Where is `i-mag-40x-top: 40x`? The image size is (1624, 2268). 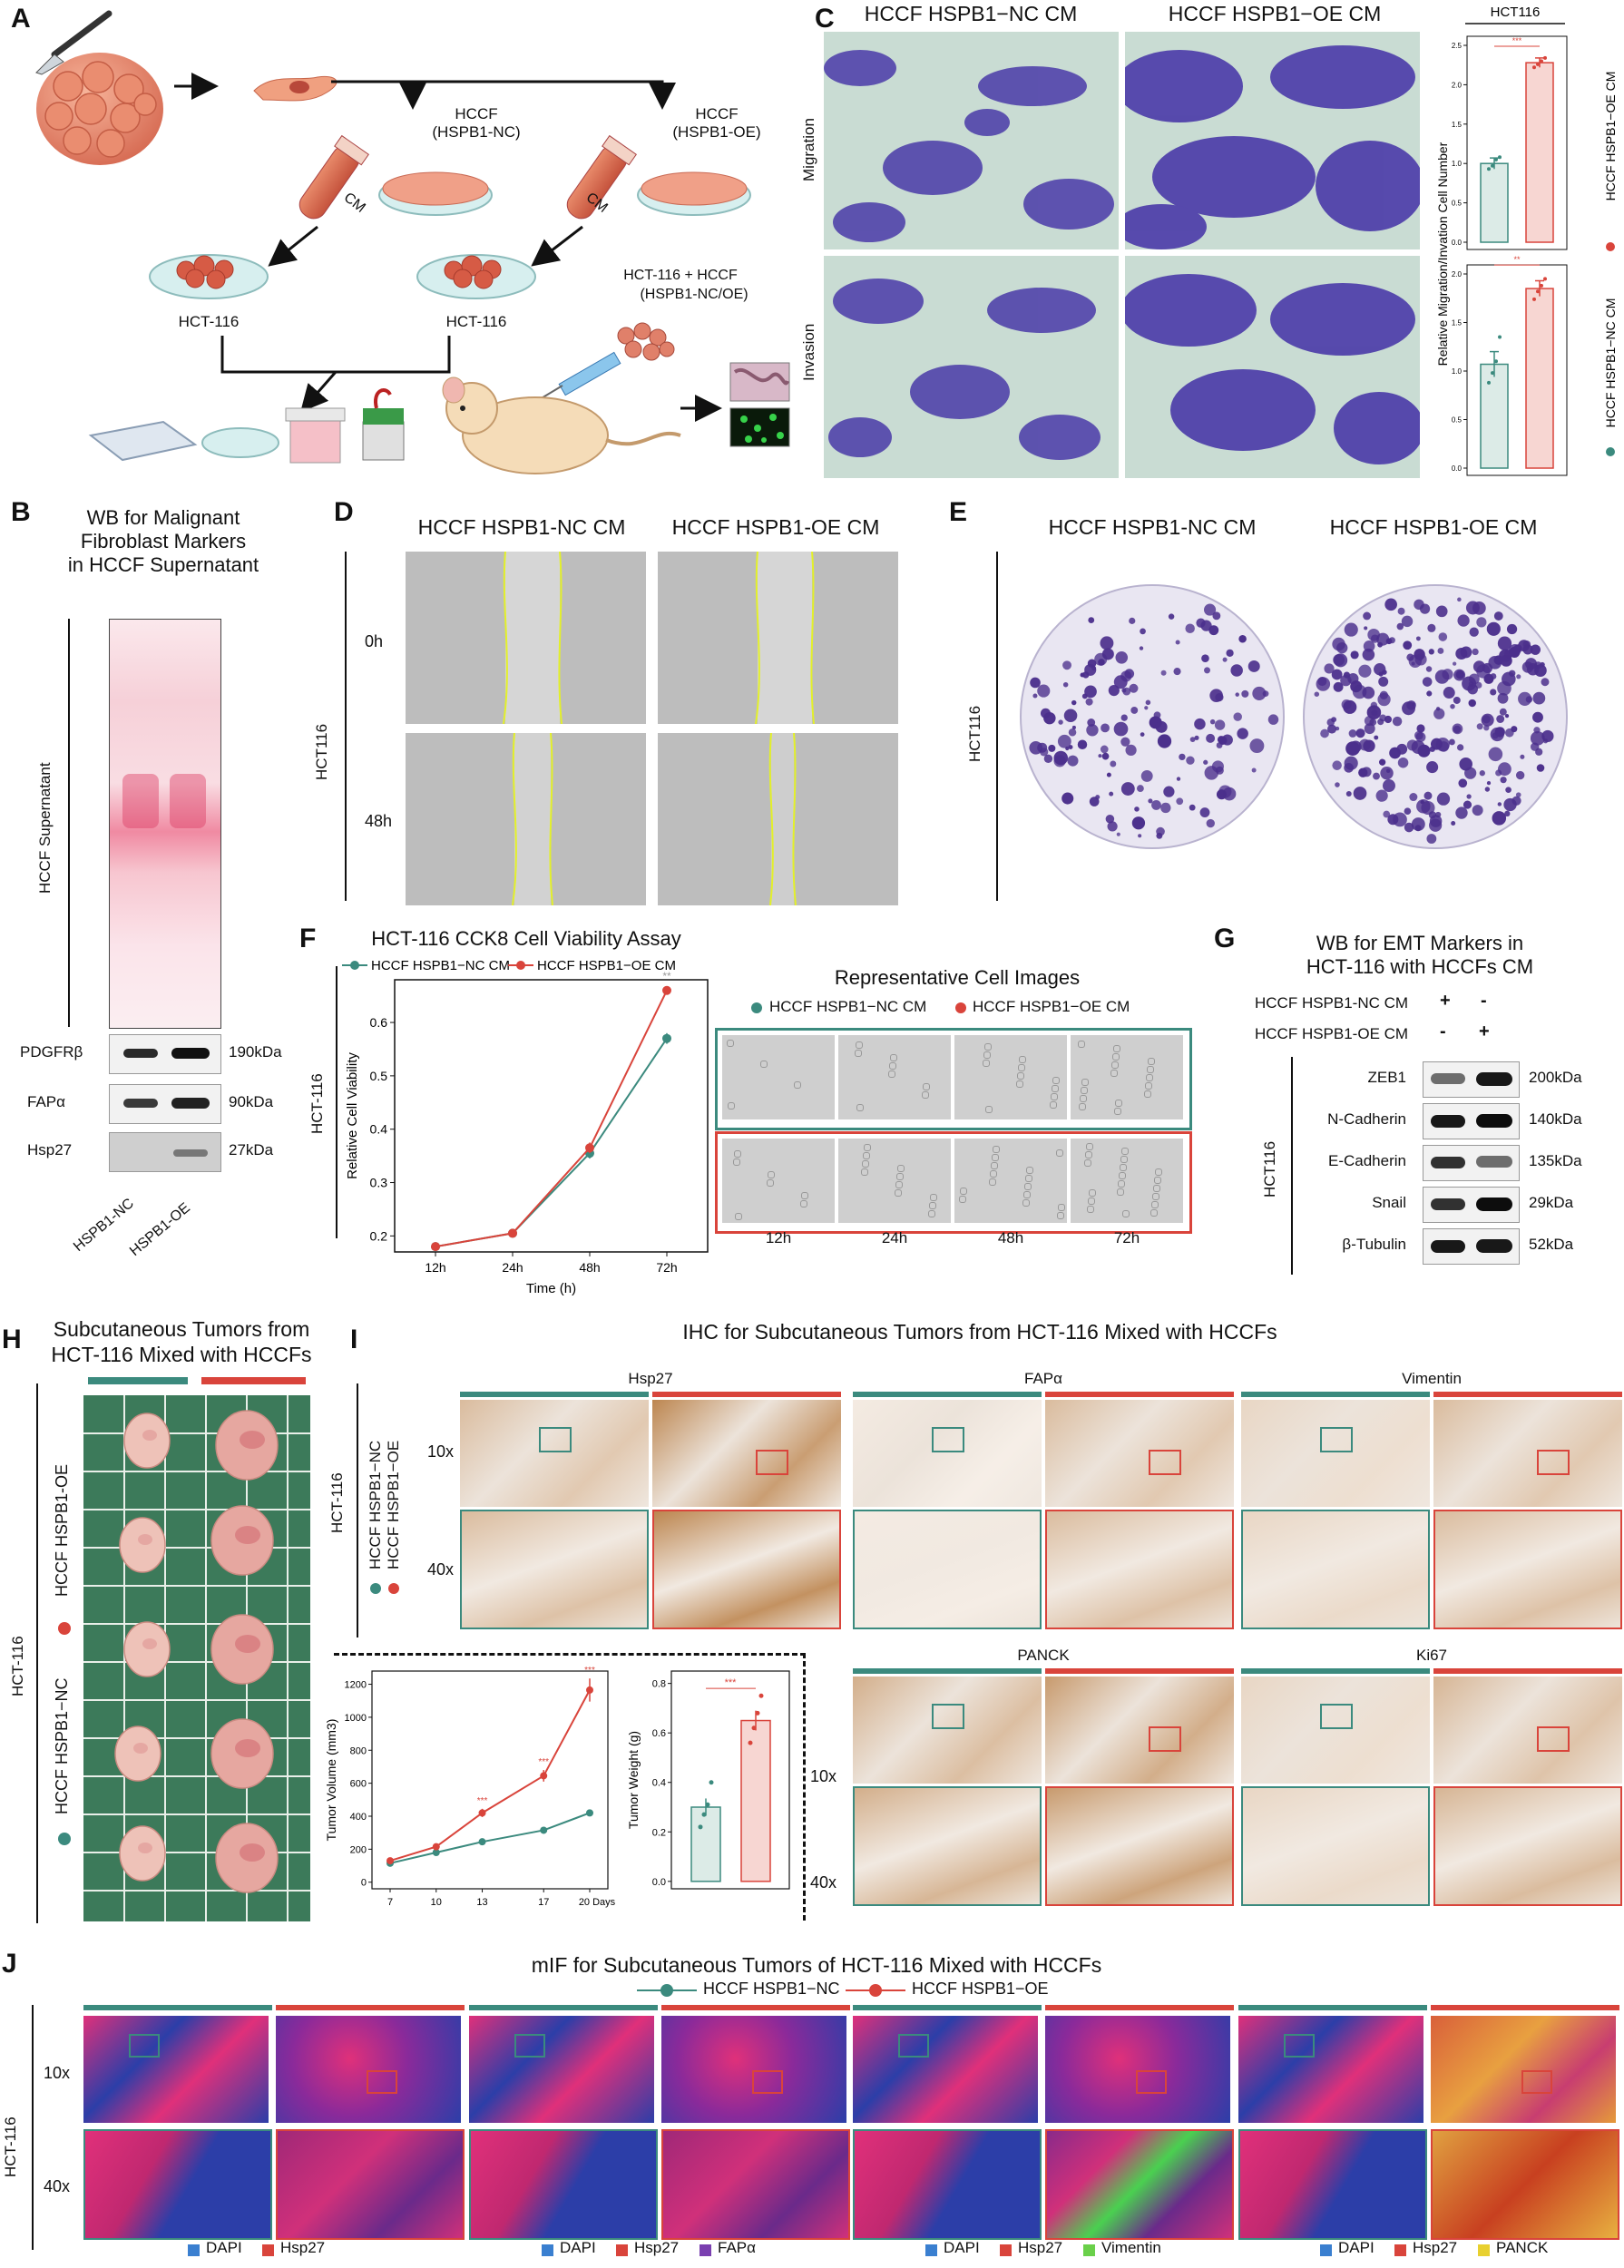
i-mag-40x-top: 40x is located at coordinates (441, 1570).